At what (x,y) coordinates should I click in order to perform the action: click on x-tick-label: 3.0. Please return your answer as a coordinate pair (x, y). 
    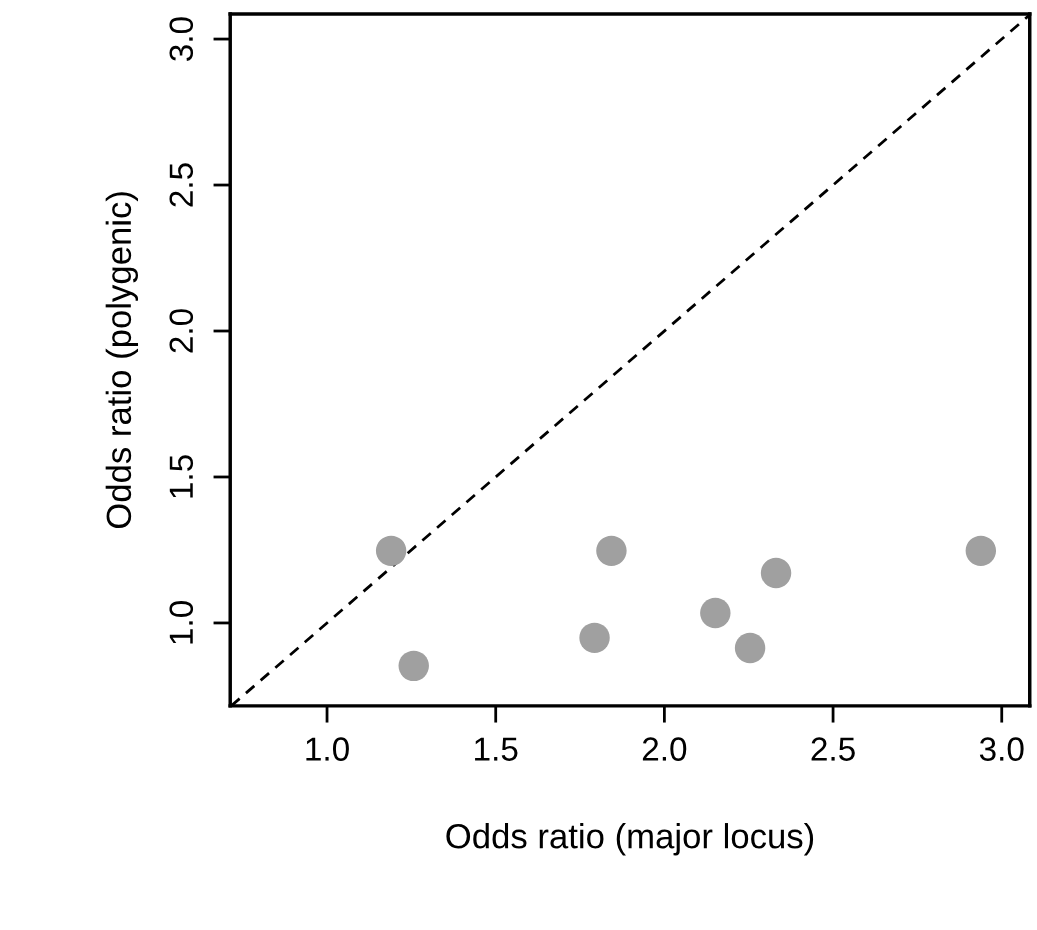
    Looking at the image, I should click on (1001, 749).